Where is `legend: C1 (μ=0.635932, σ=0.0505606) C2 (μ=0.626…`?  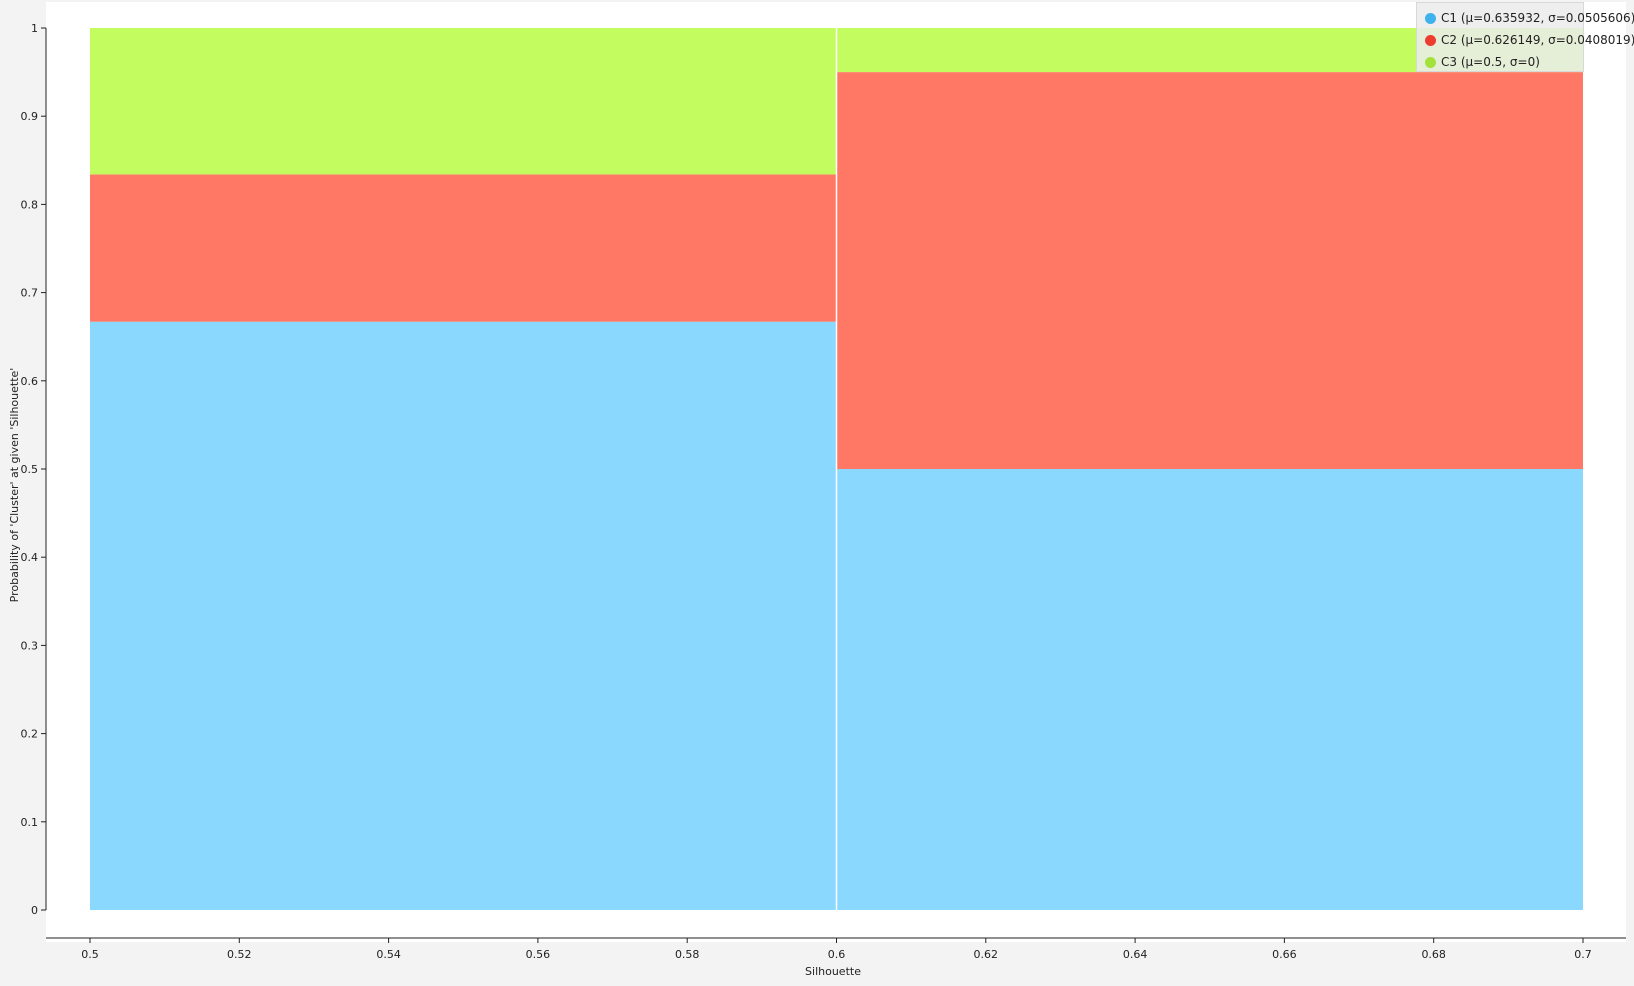 legend: C1 (μ=0.635932, σ=0.0505606) C2 (μ=0.626… is located at coordinates (1525, 37).